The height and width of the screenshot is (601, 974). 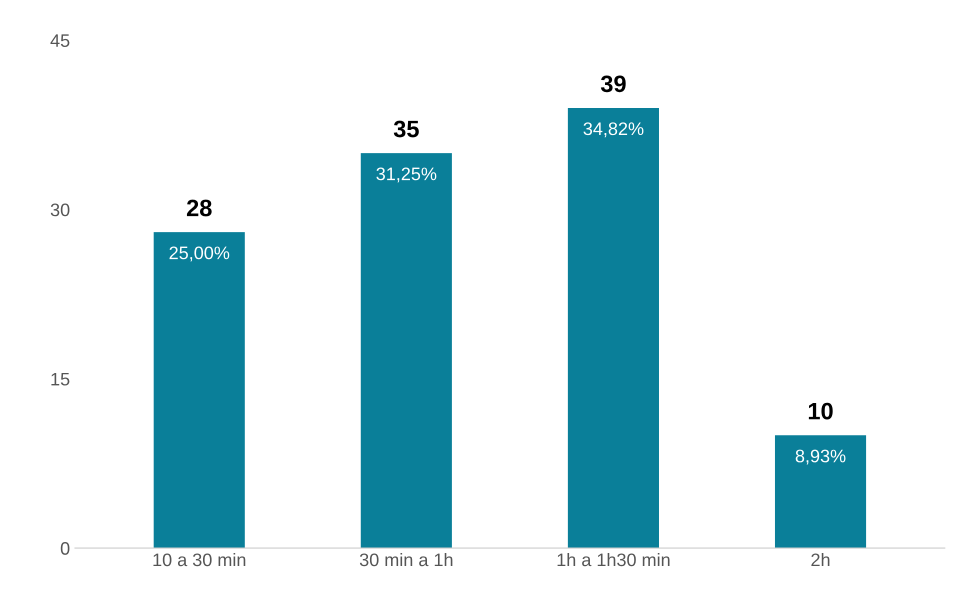 I want to click on data-label: 35, so click(x=406, y=129).